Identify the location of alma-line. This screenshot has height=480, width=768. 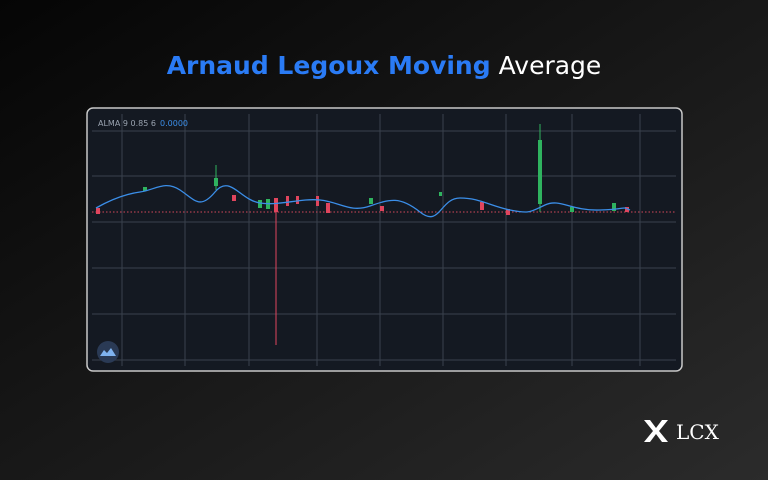
(363, 201).